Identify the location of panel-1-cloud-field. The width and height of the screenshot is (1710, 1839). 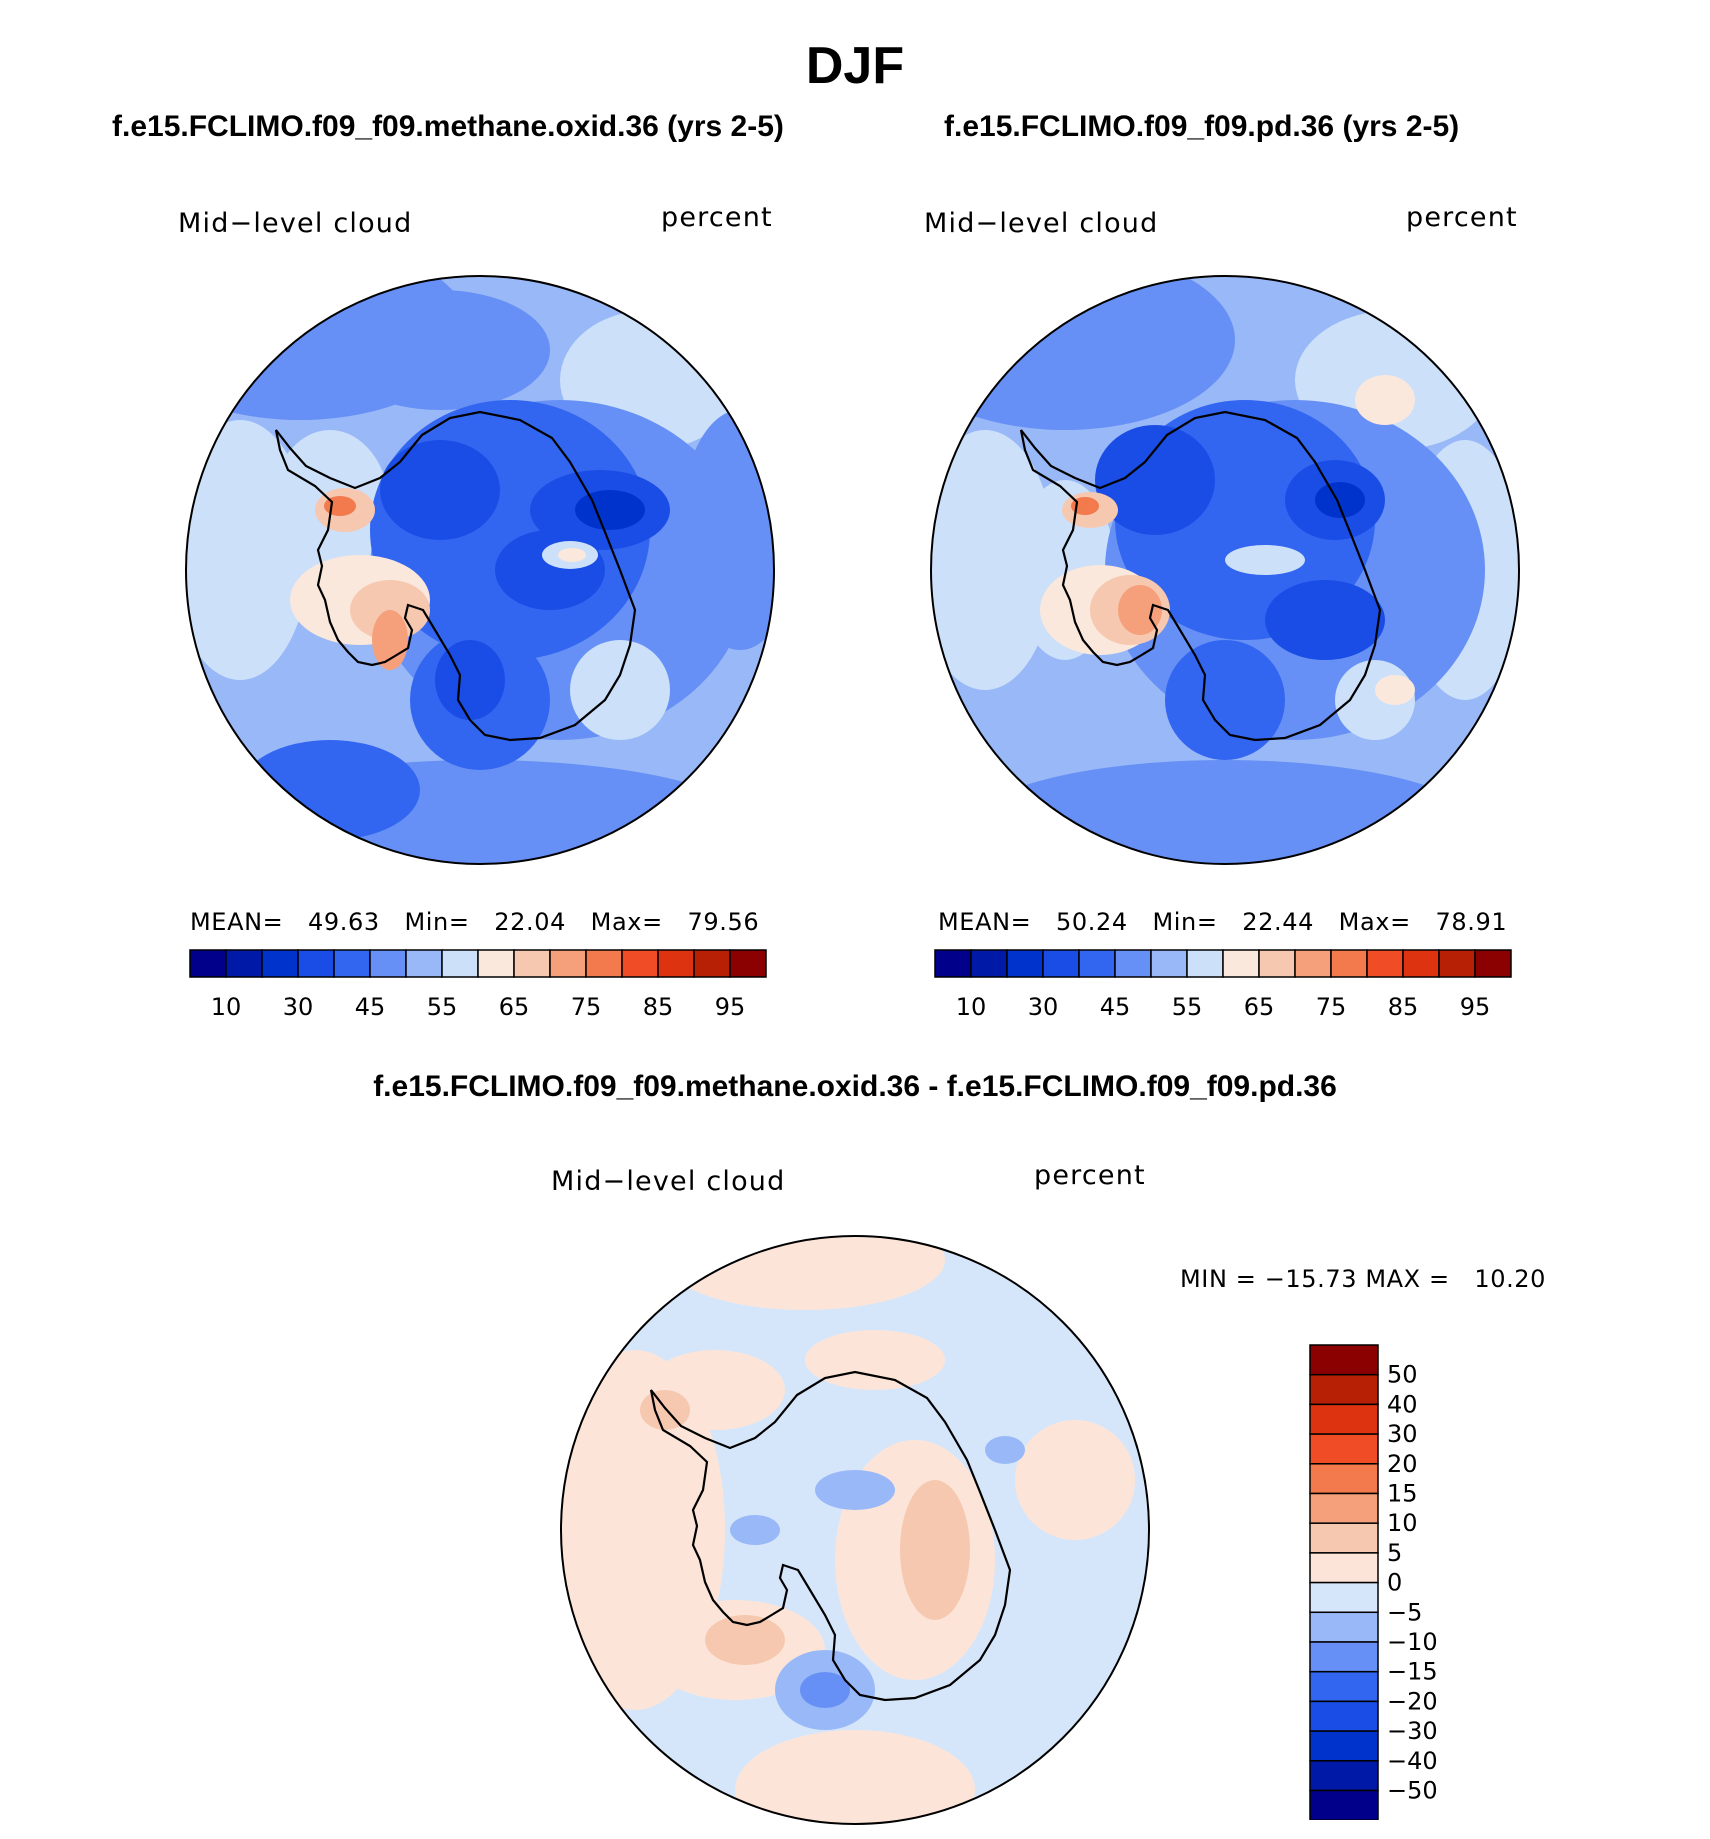
(480, 570).